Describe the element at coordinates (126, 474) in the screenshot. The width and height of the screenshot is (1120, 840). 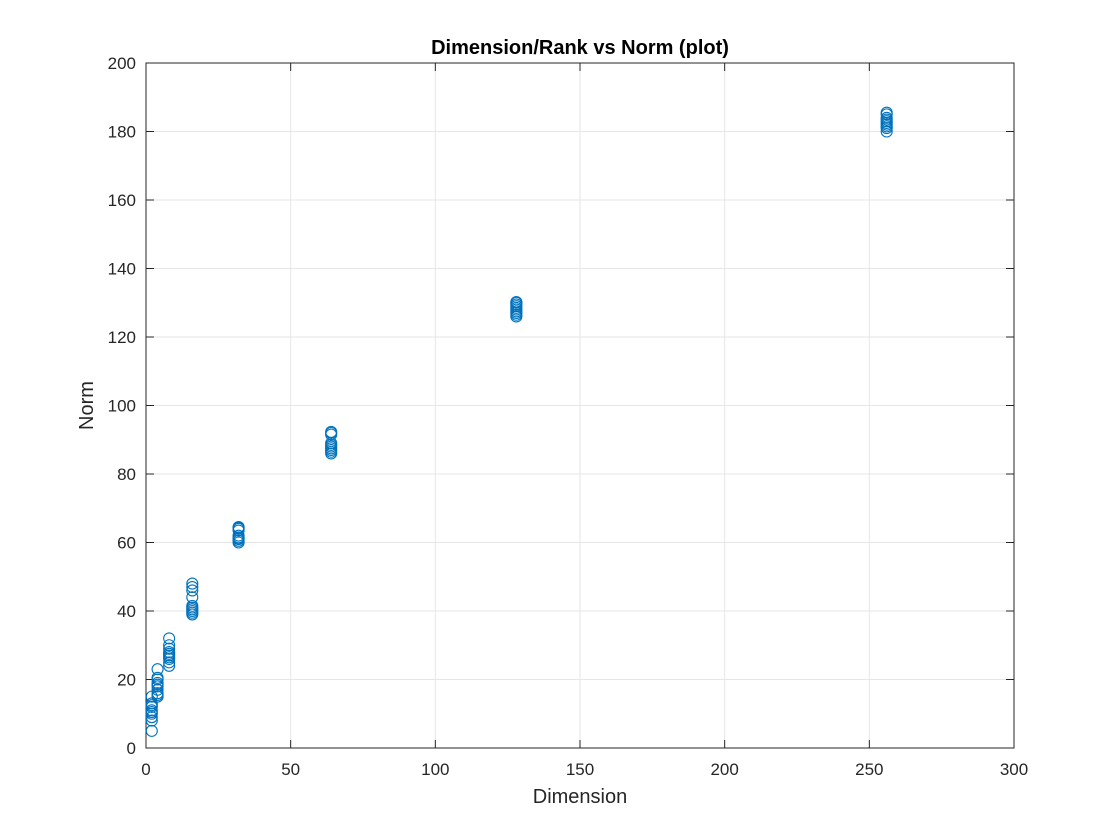
I see `y-tick-label: 80` at that location.